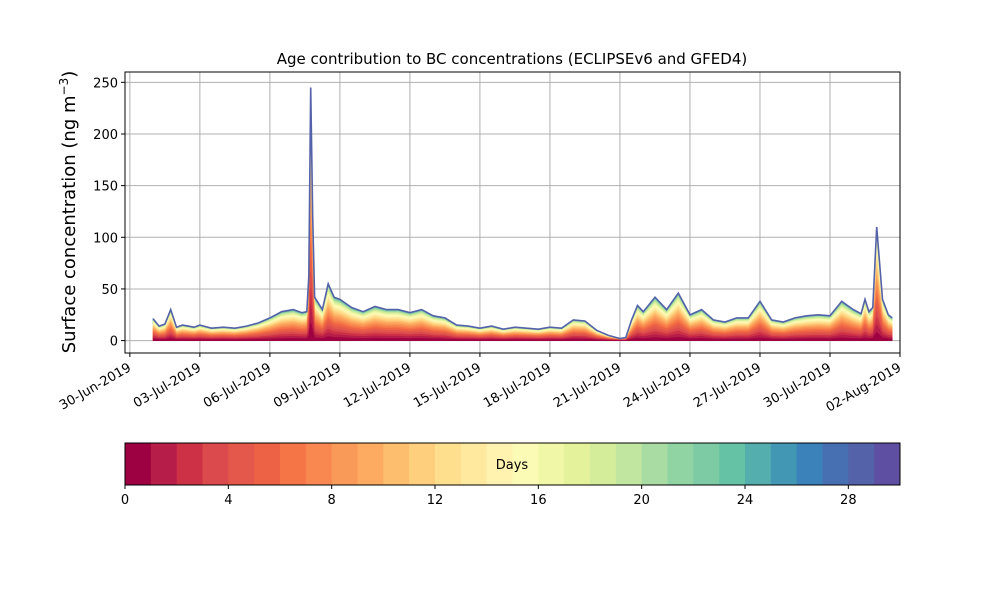  Describe the element at coordinates (864, 387) in the screenshot. I see `x-tick-label: 02-Aug-2019` at that location.